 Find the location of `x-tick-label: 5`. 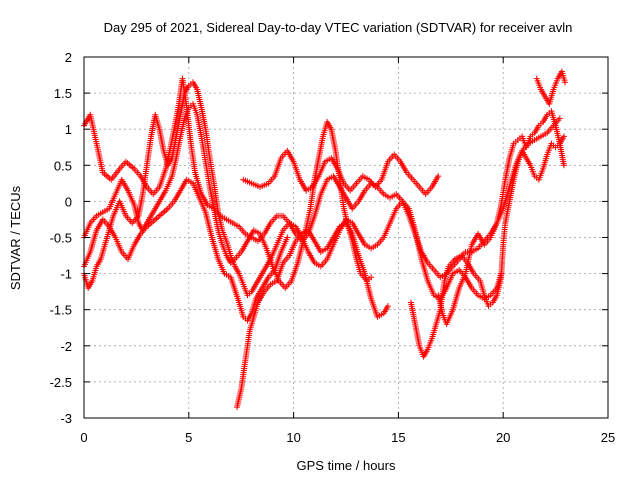

x-tick-label: 5 is located at coordinates (188, 437).